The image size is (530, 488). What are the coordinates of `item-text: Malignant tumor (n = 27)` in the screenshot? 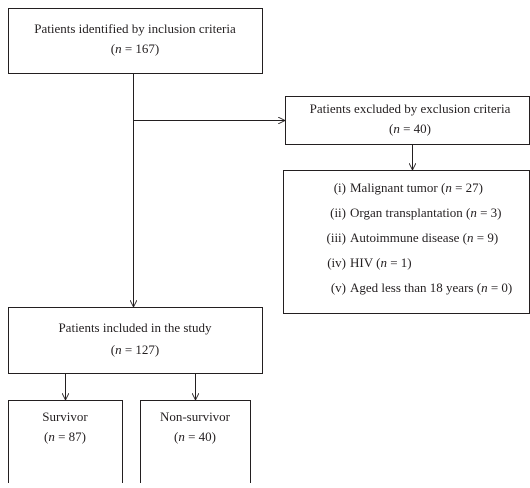 It's located at (416, 187).